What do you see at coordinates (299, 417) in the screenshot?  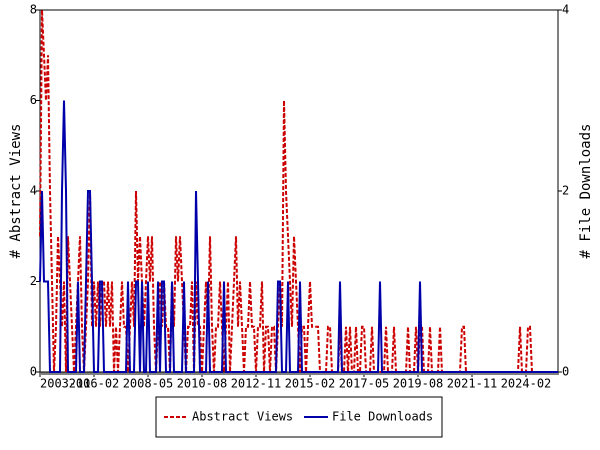 I see `legend-box` at bounding box center [299, 417].